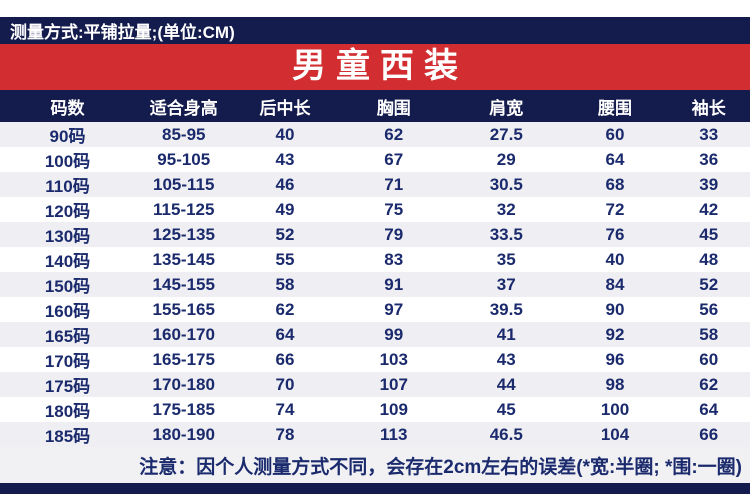 This screenshot has height=494, width=750. Describe the element at coordinates (375, 359) in the screenshot. I see `table-row: 170码 165-175 66 103 43 96 60` at that location.